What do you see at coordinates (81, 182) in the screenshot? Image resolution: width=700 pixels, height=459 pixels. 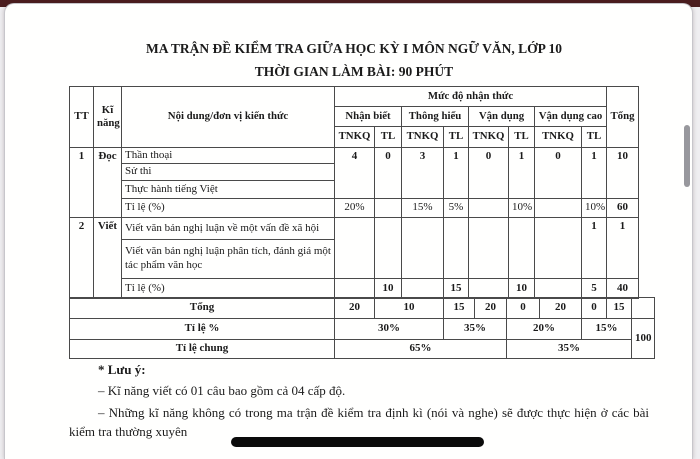 I see `row-number-doc: 1` at bounding box center [81, 182].